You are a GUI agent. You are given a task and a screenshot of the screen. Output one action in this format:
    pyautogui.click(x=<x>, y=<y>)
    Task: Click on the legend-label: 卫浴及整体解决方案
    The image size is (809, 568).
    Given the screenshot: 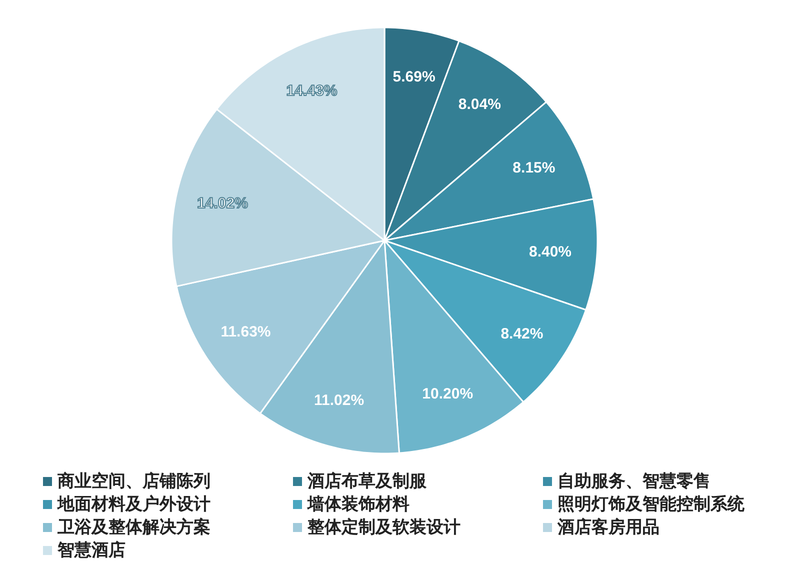 What is the action you would take?
    pyautogui.click(x=133, y=527)
    